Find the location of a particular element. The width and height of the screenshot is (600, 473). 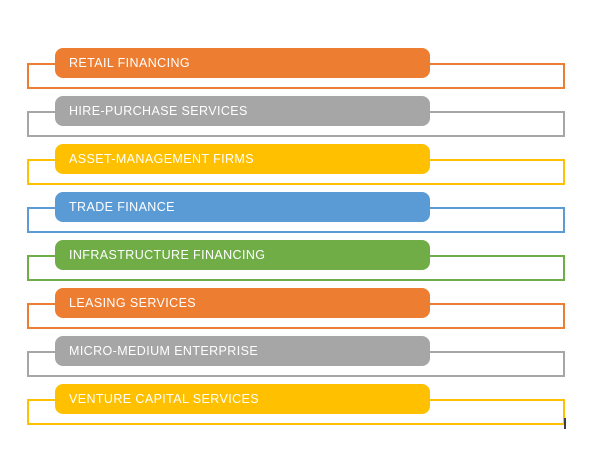

list-item: MICRO-MEDIUM ENTERPRISE is located at coordinates (300, 360).